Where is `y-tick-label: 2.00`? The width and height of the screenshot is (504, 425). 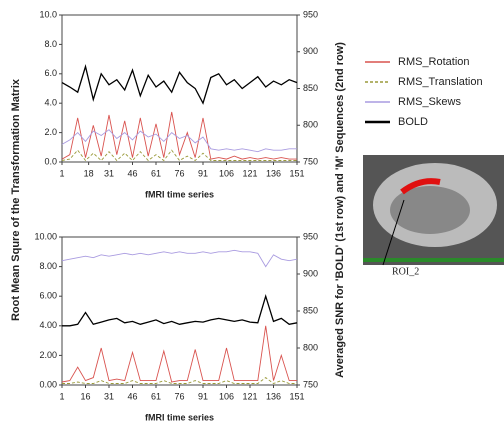 y-tick-label: 2.00 is located at coordinates (48, 355).